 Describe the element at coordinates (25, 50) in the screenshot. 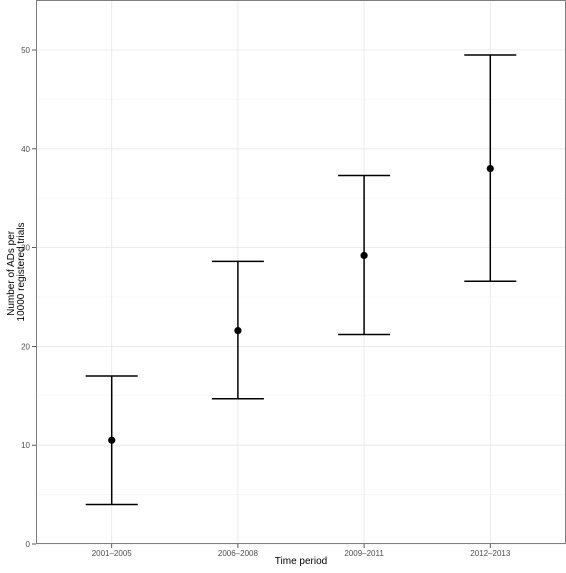

I see `y-tick-label: 50` at that location.